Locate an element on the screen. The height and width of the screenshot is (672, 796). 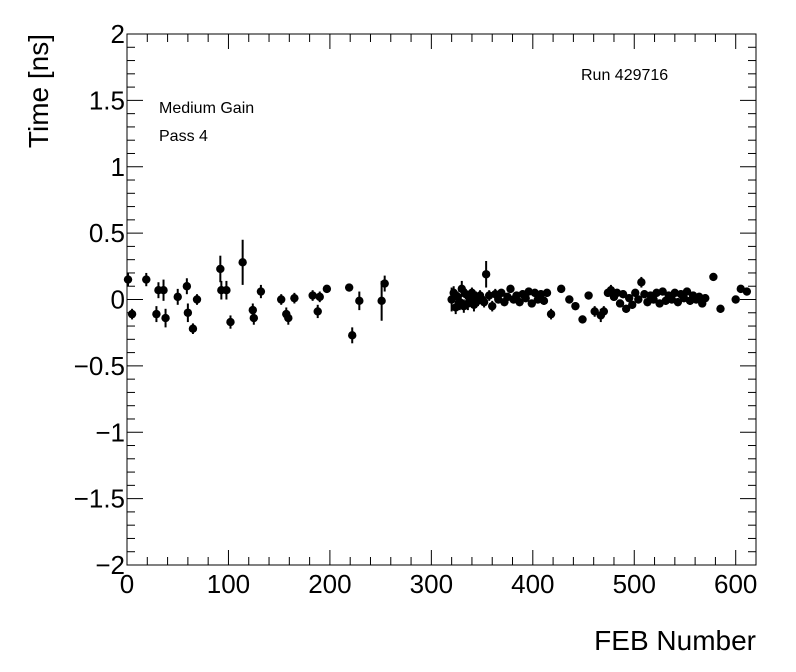
annotation-run: Run 429716 is located at coordinates (624, 75).